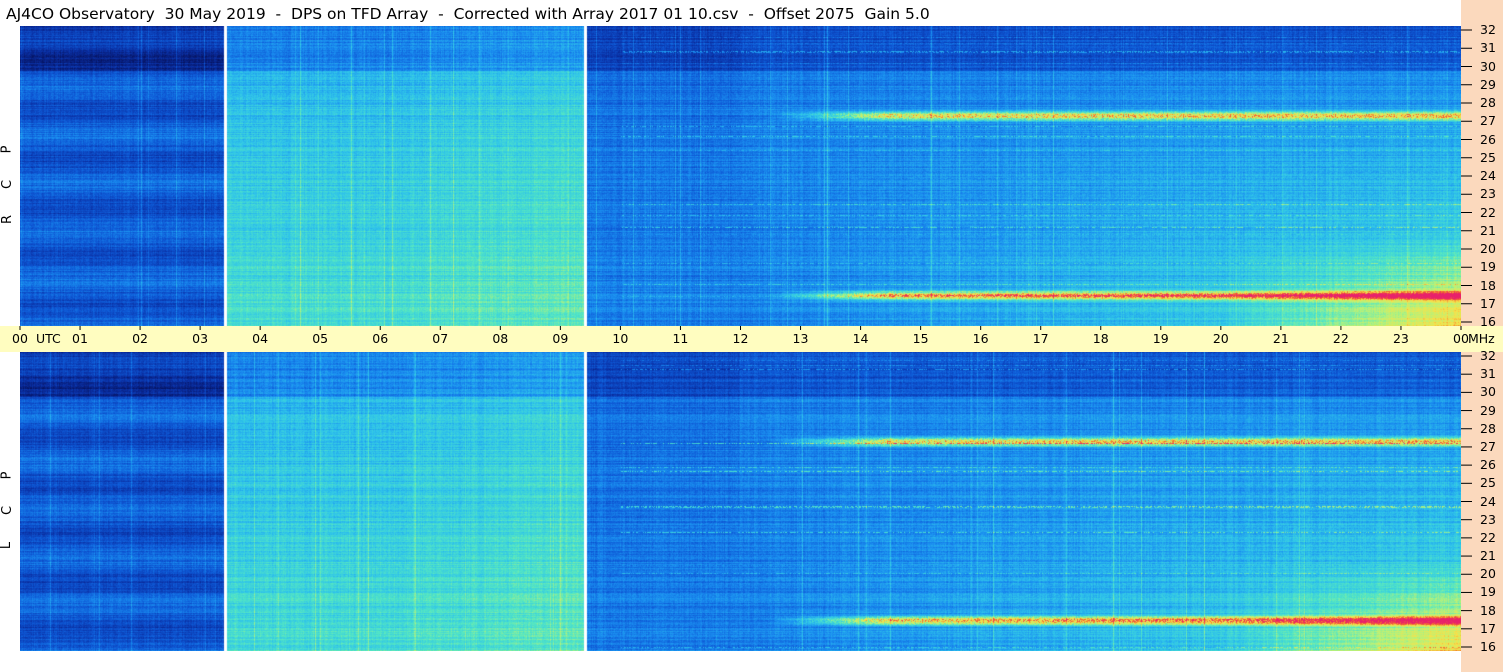 This screenshot has height=672, width=1503. I want to click on utc-tick-label: 01, so click(80, 338).